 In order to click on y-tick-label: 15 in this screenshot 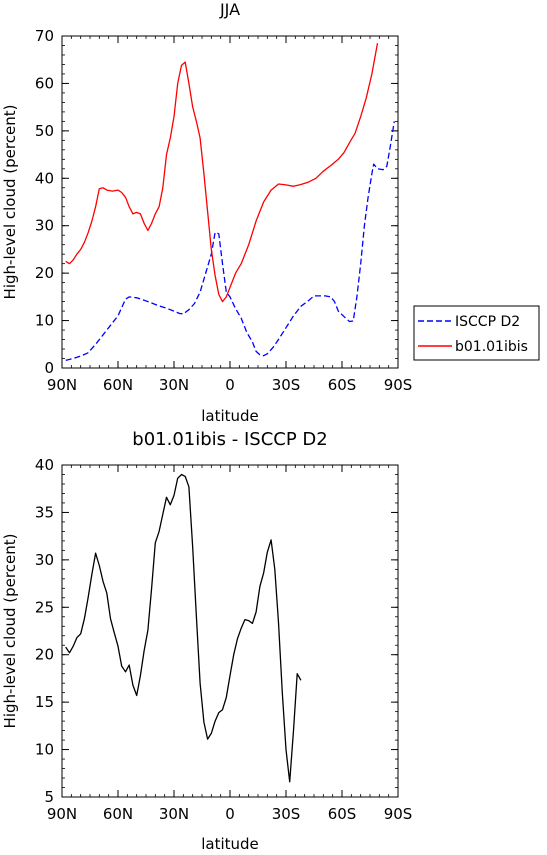, I will do `click(44, 702)`.